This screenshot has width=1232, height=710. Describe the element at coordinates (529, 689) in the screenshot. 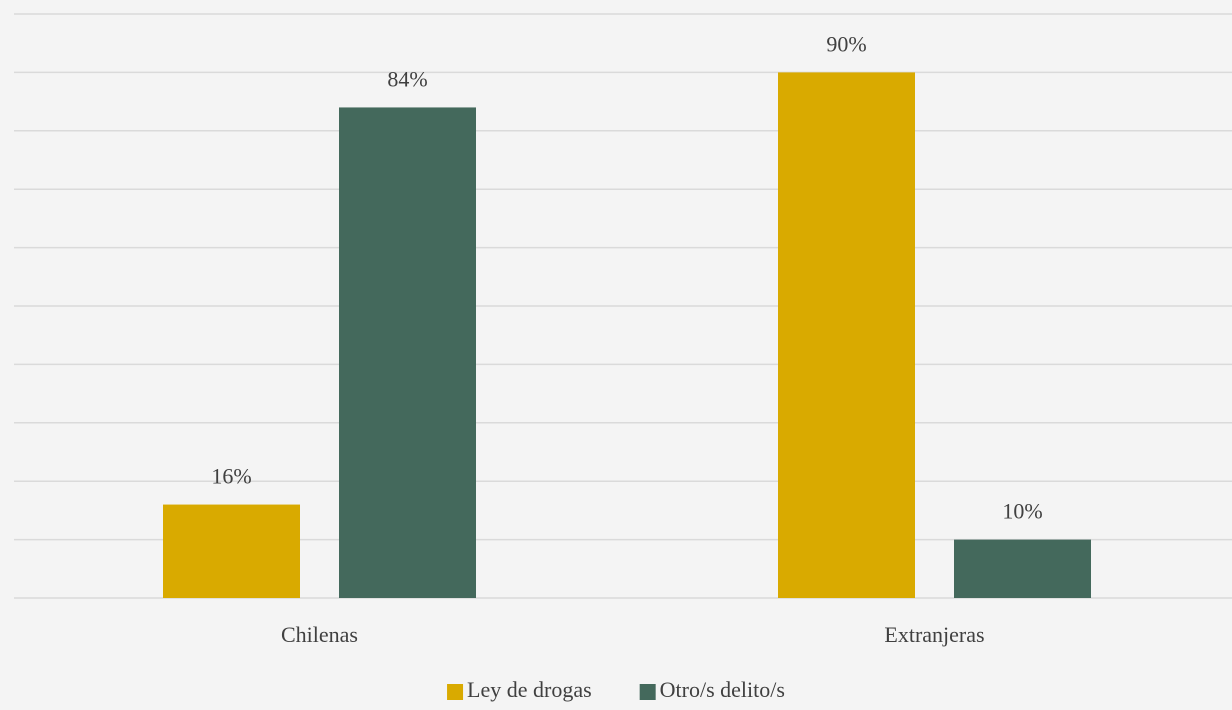

I see `legend-label: Ley de drogas` at that location.